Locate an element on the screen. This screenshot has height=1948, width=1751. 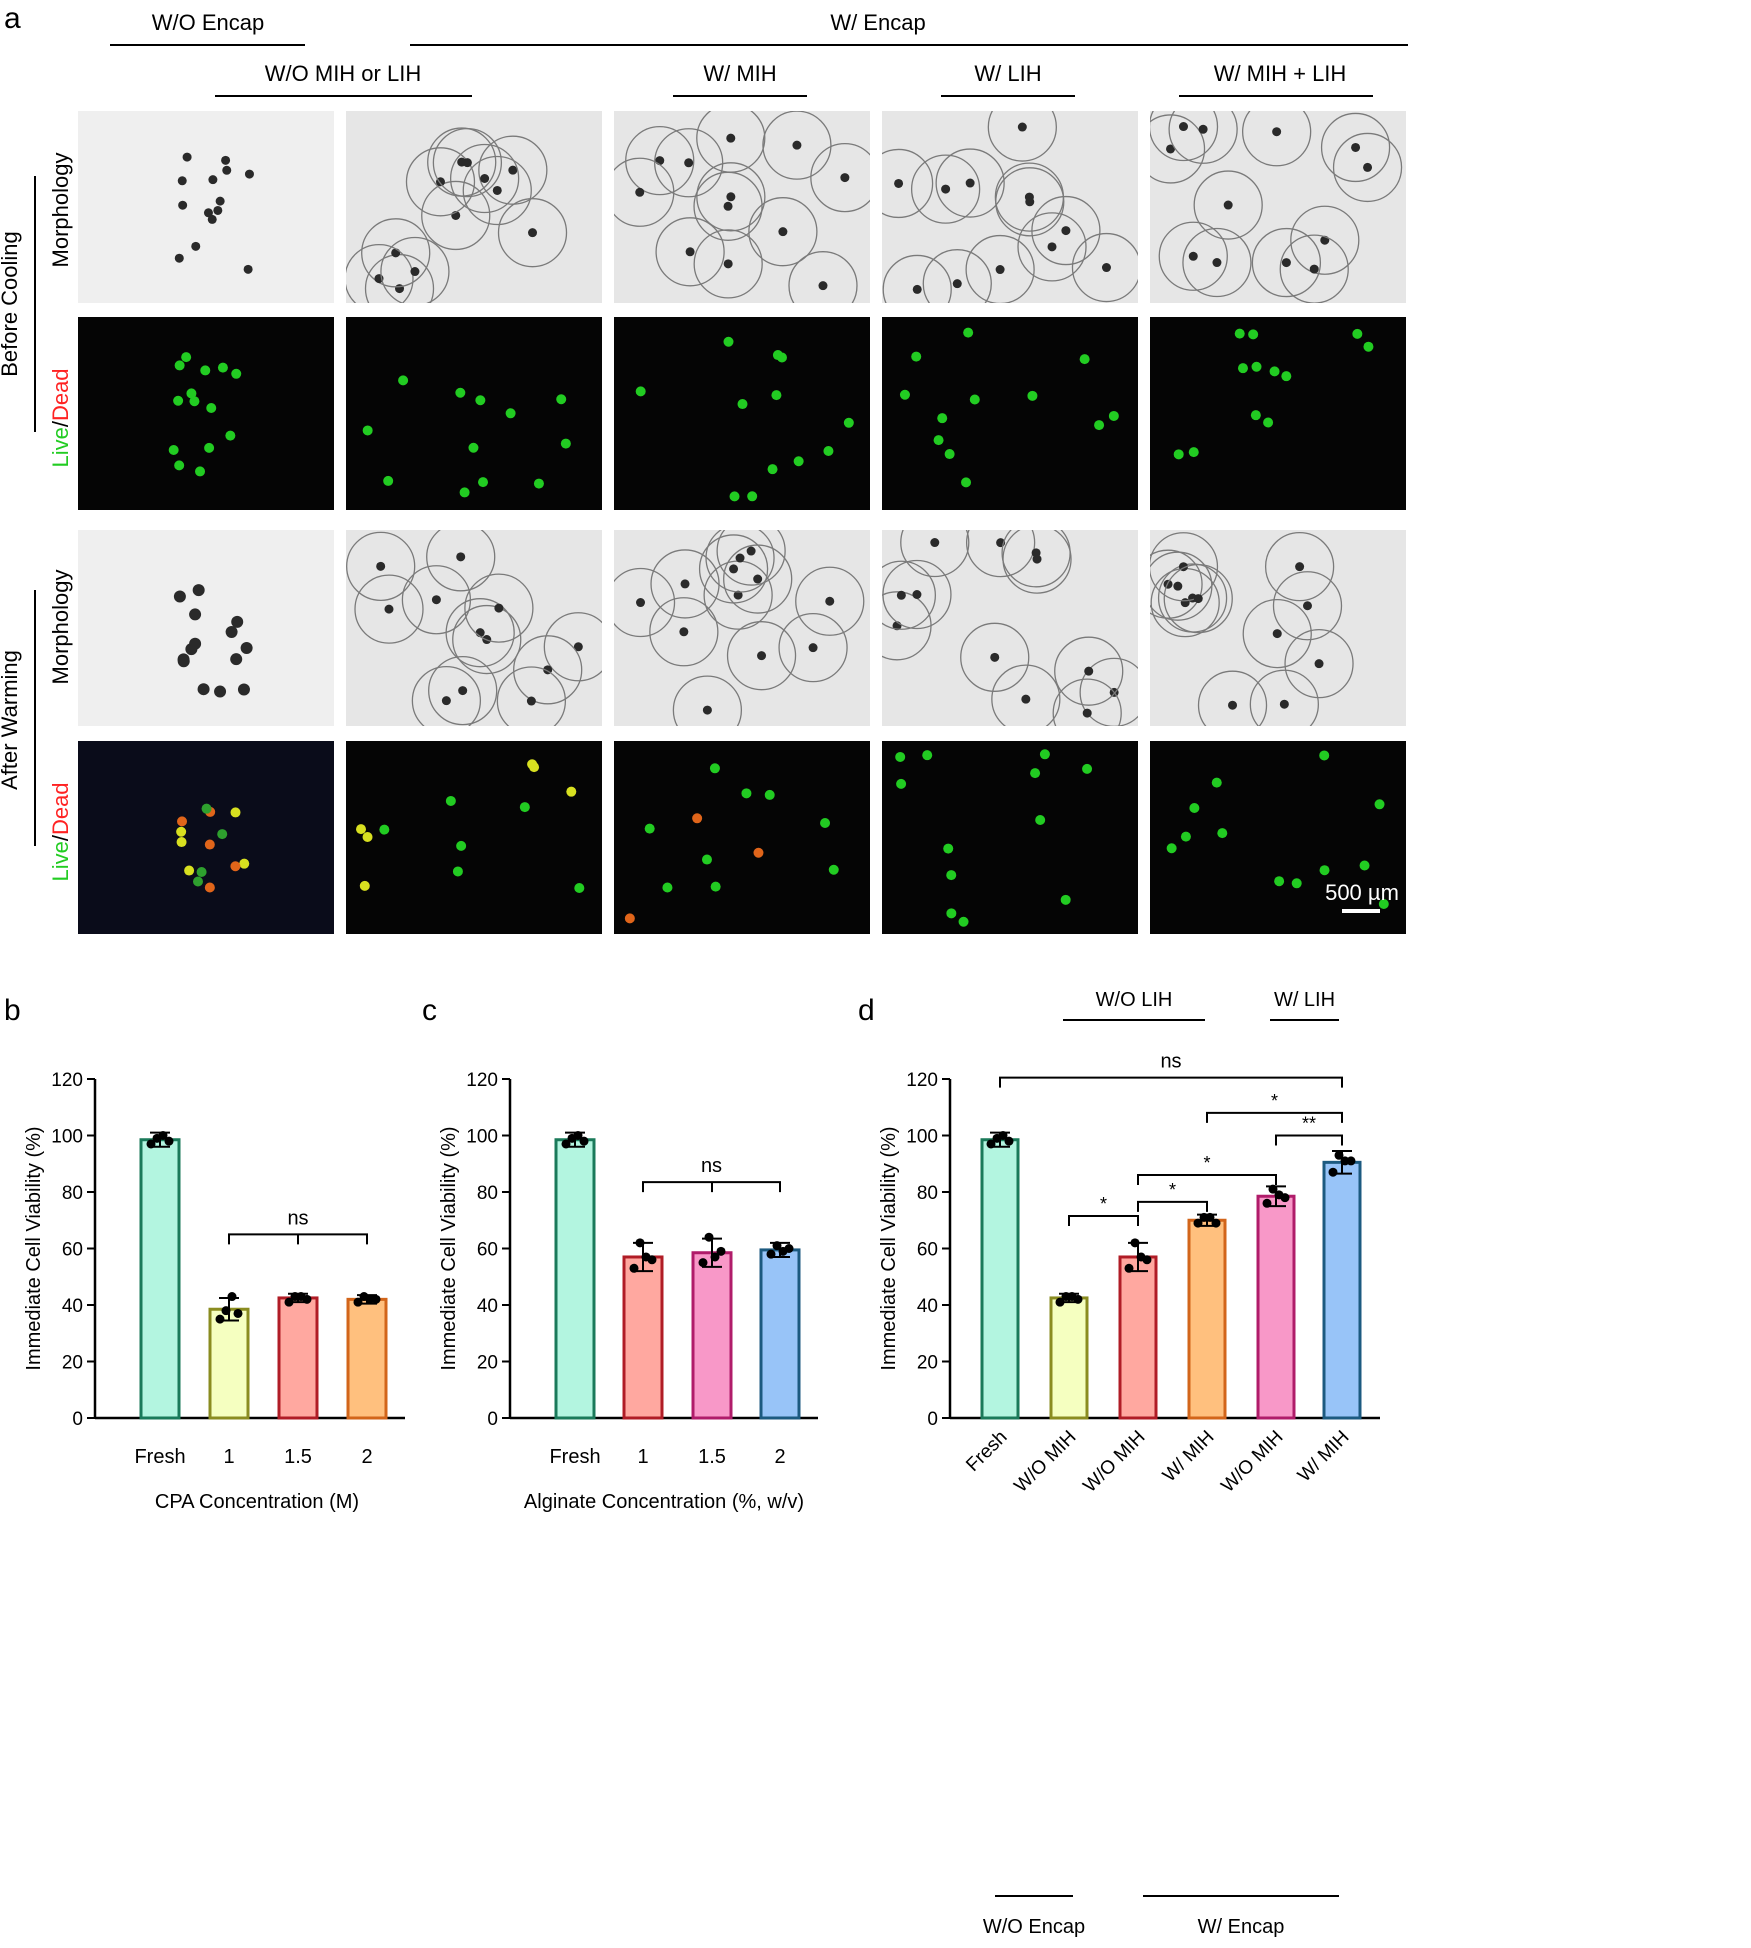
y-tick-label: 60 is located at coordinates (487, 1250).